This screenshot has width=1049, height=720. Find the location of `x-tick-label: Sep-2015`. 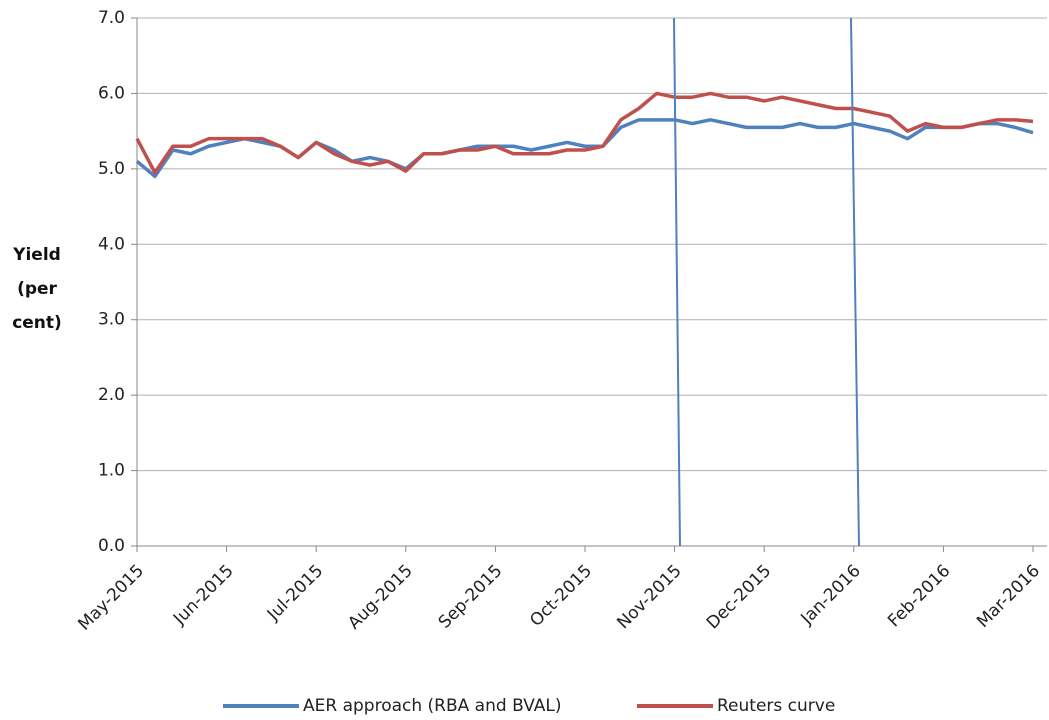

x-tick-label: Sep-2015 is located at coordinates (471, 597).